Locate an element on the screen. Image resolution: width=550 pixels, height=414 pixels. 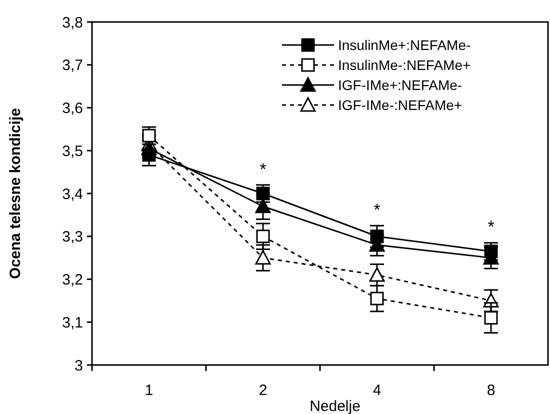
x-tick-label: 8 is located at coordinates (491, 390).